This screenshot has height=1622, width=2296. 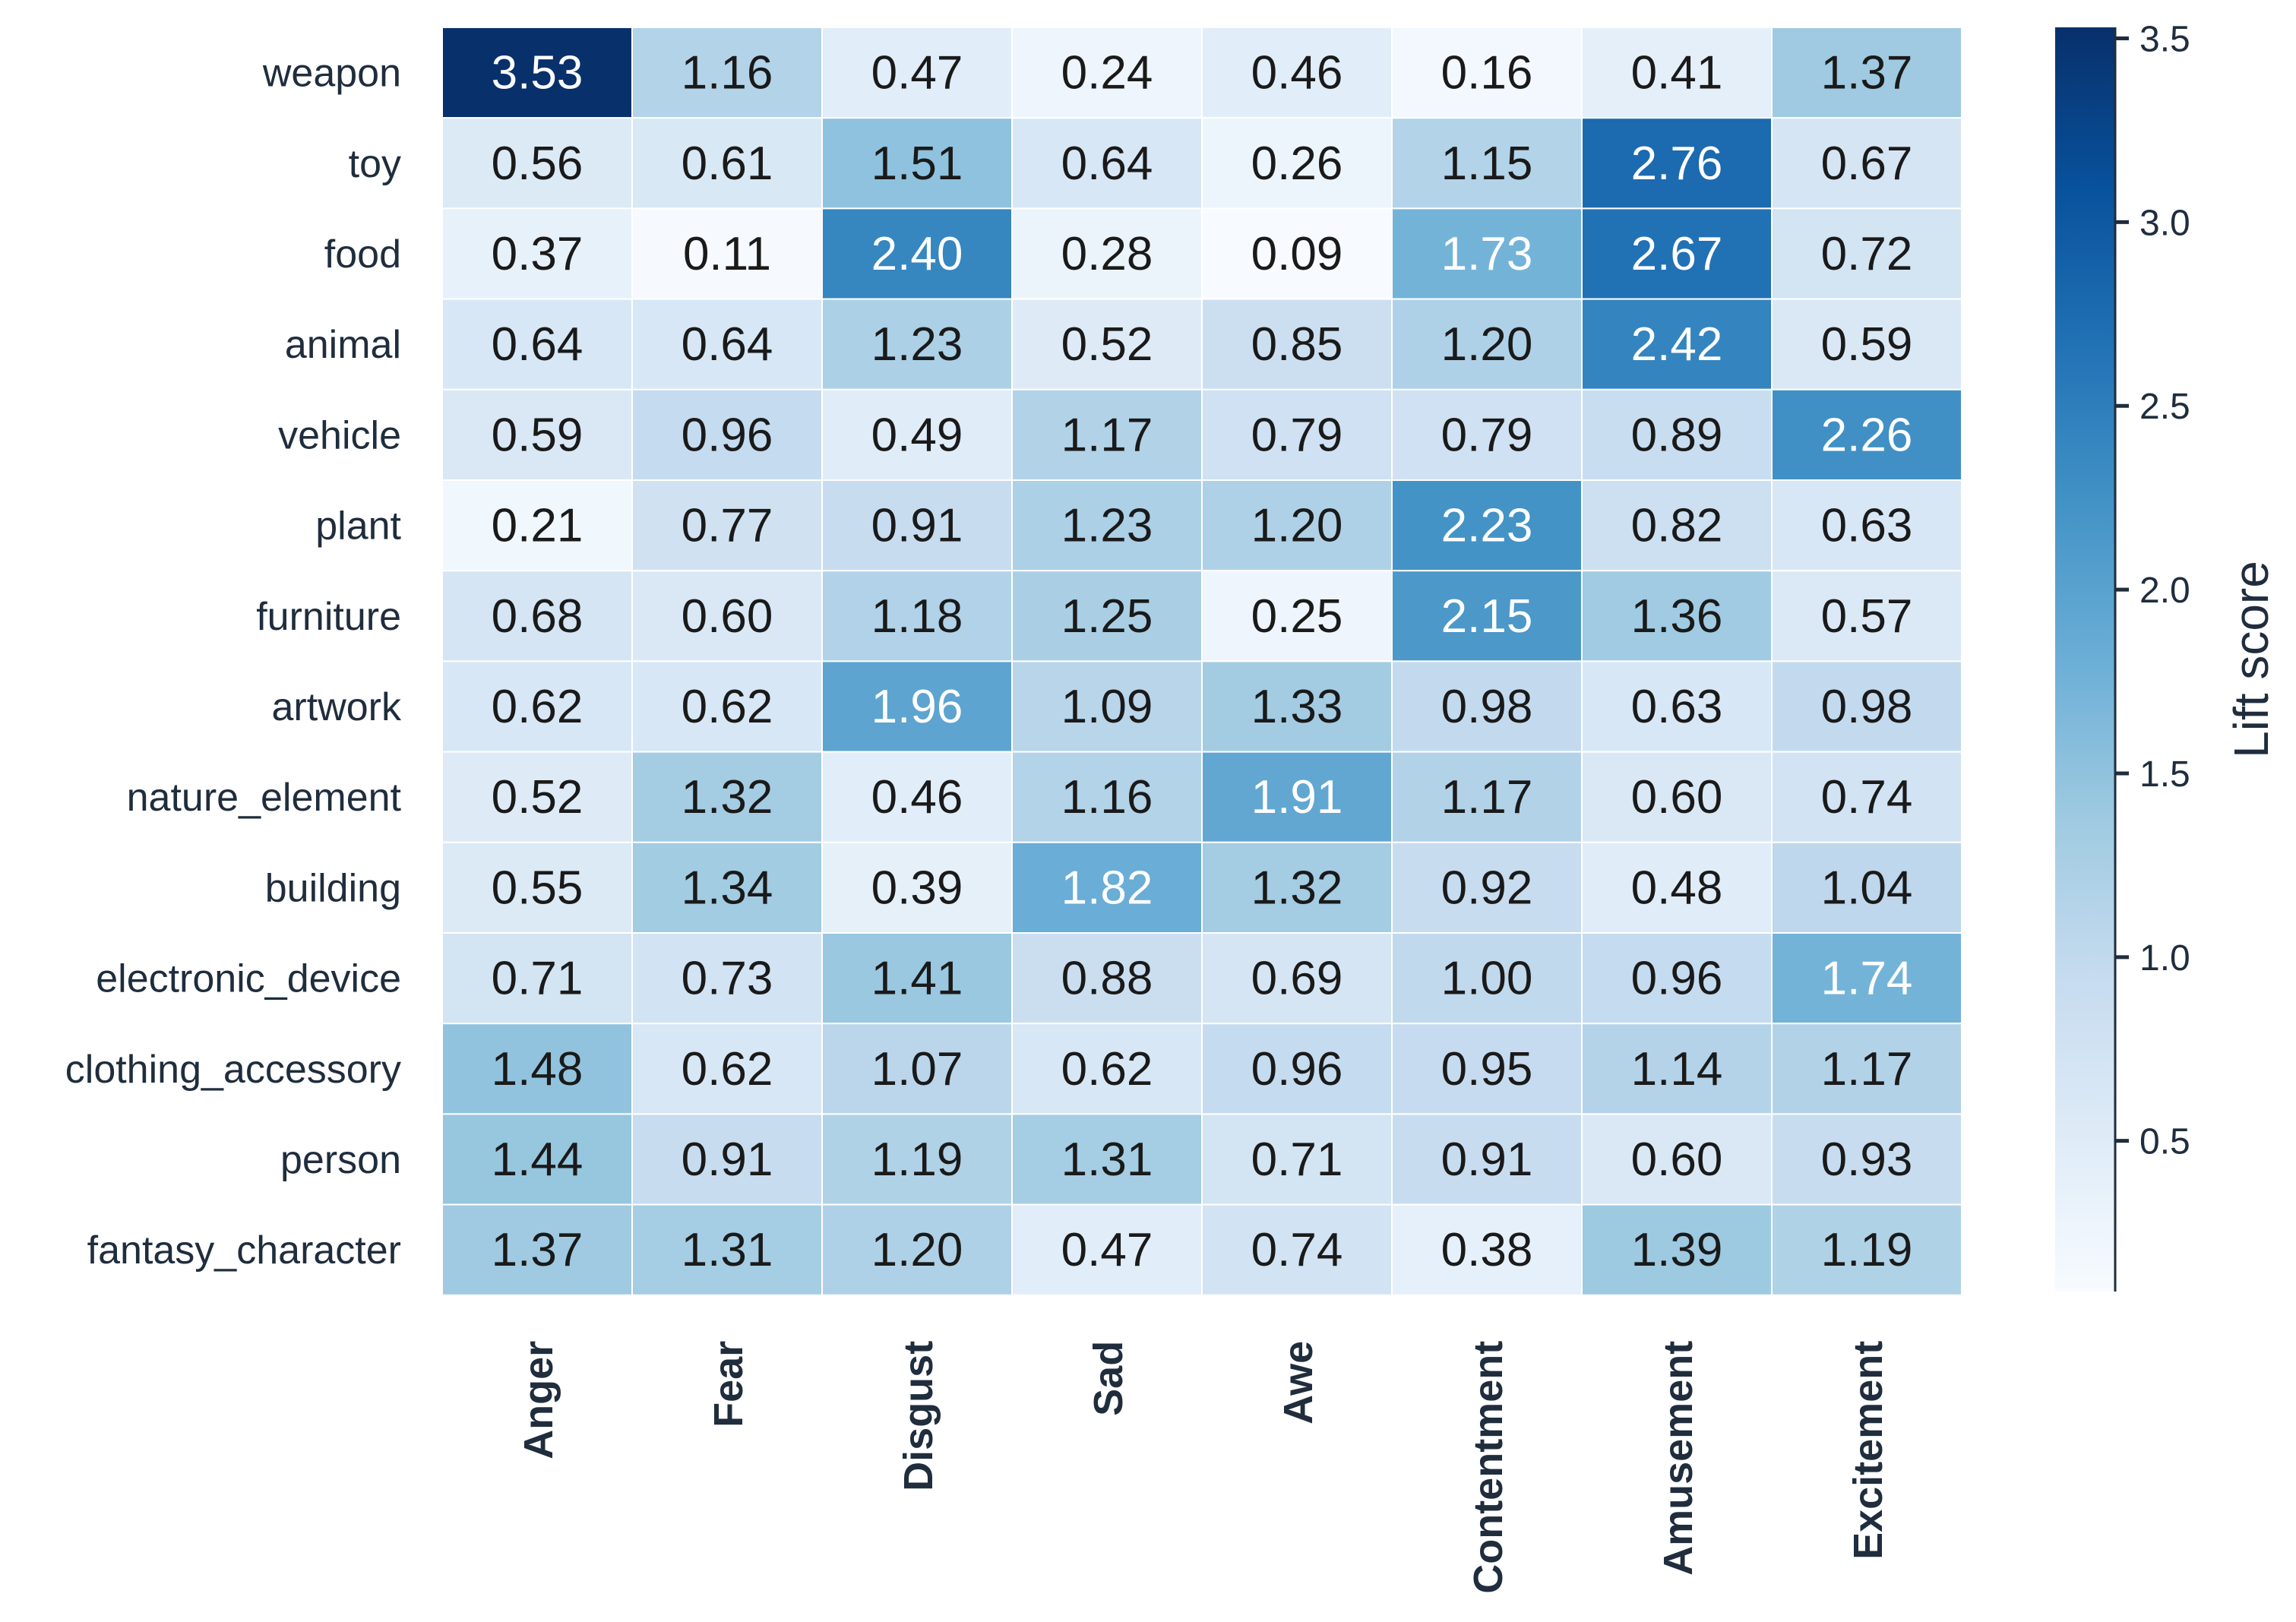 I want to click on cell-value: 0.67, so click(x=1867, y=164).